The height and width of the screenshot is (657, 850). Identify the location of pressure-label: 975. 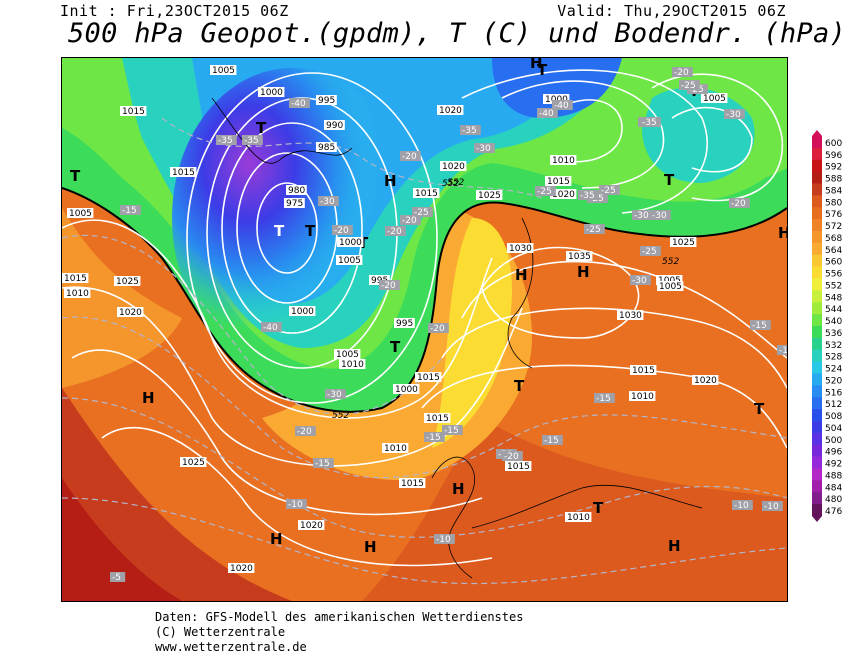
(294, 203).